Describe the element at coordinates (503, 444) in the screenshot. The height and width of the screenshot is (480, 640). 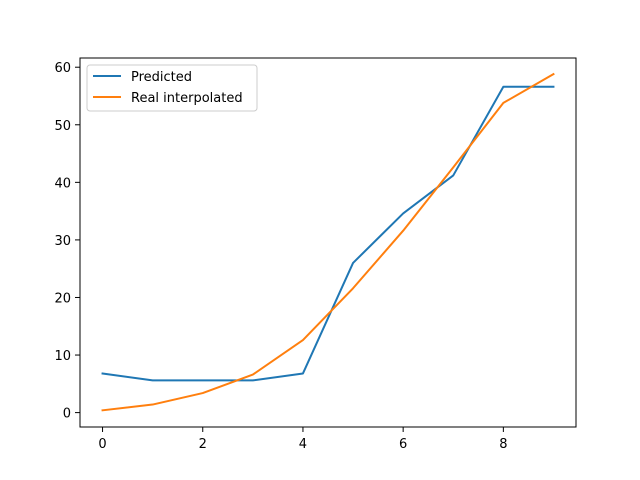
I see `x-tick-label: 8` at that location.